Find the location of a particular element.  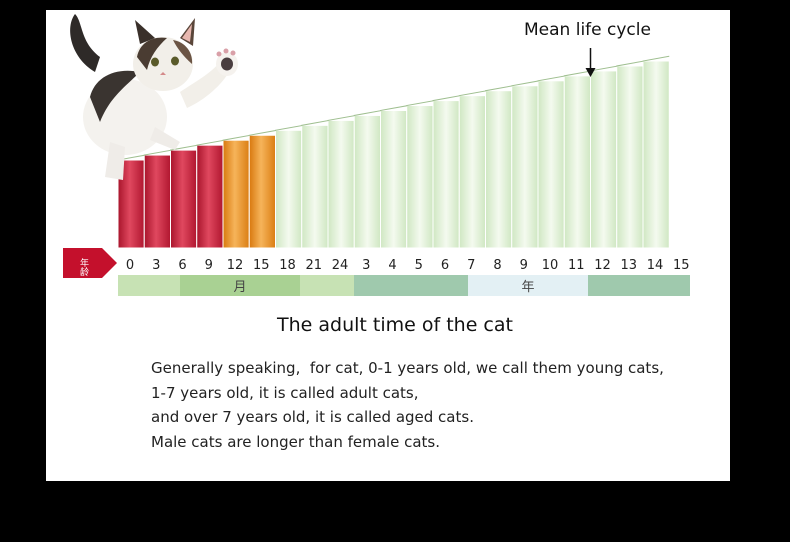

tick-label: 8 is located at coordinates (497, 265).